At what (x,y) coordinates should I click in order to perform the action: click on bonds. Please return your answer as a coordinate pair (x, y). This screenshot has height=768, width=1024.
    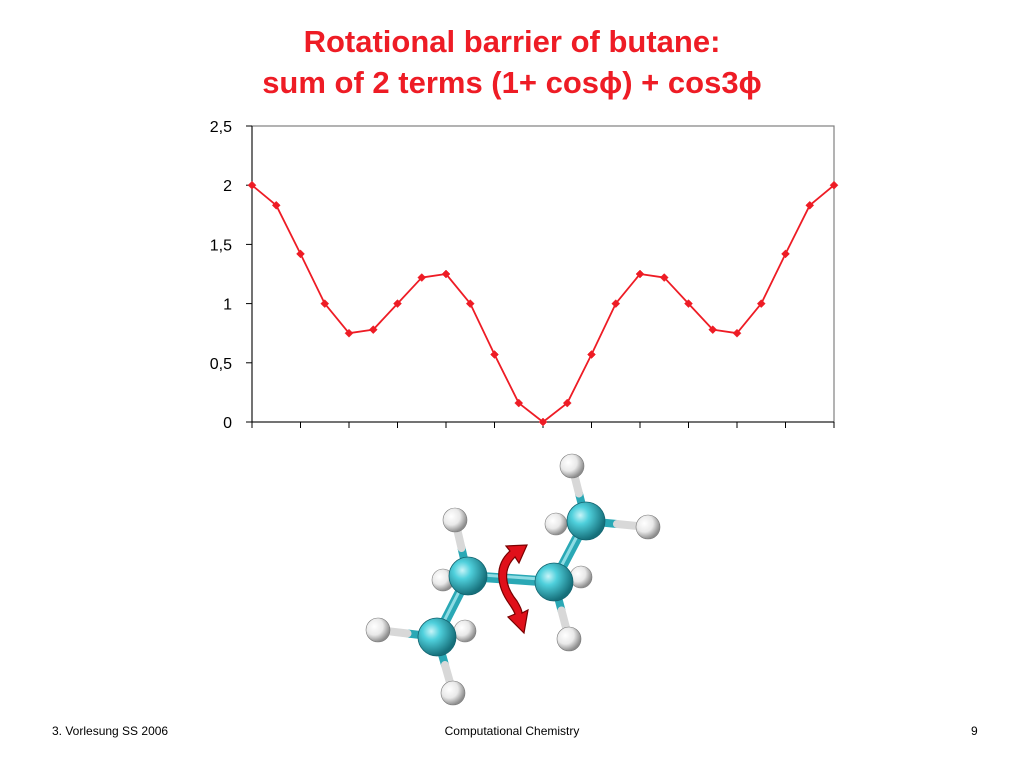
    Looking at the image, I should click on (513, 579).